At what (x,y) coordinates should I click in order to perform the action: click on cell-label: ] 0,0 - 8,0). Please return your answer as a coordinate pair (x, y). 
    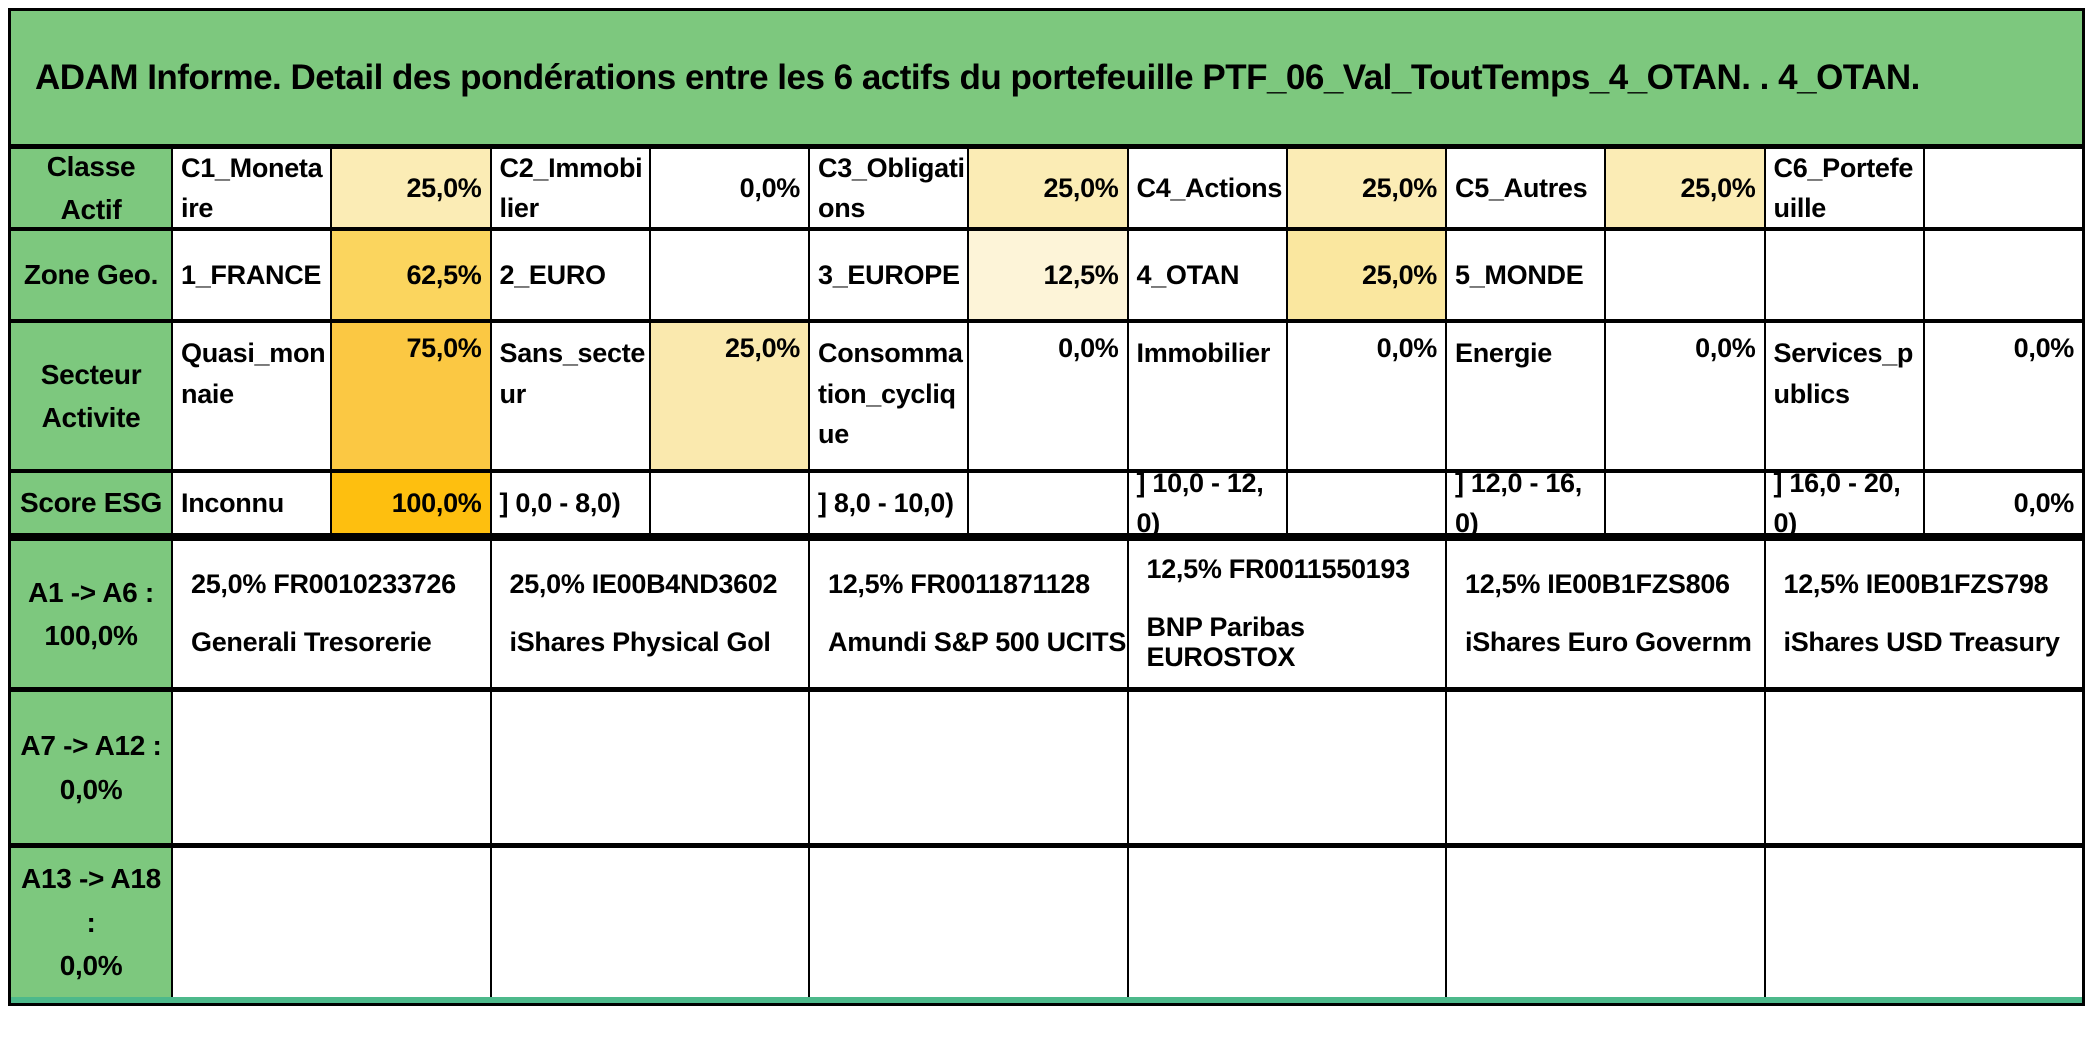
    Looking at the image, I should click on (569, 503).